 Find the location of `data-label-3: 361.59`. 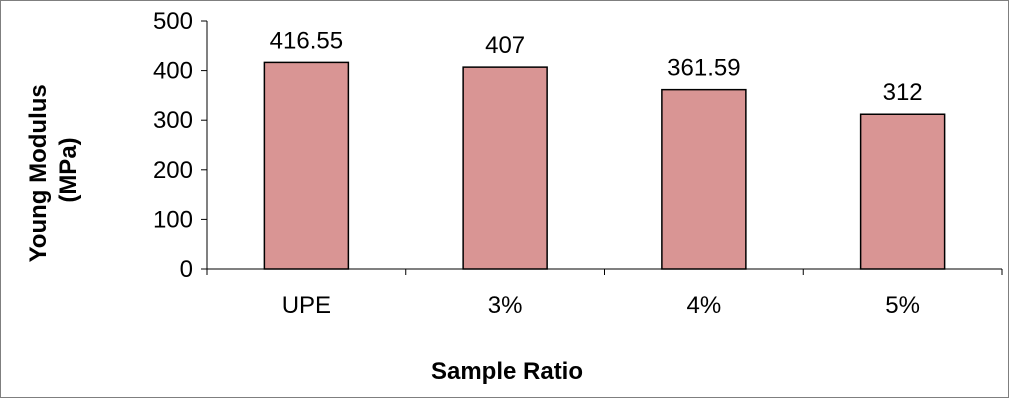

data-label-3: 361.59 is located at coordinates (703, 68).